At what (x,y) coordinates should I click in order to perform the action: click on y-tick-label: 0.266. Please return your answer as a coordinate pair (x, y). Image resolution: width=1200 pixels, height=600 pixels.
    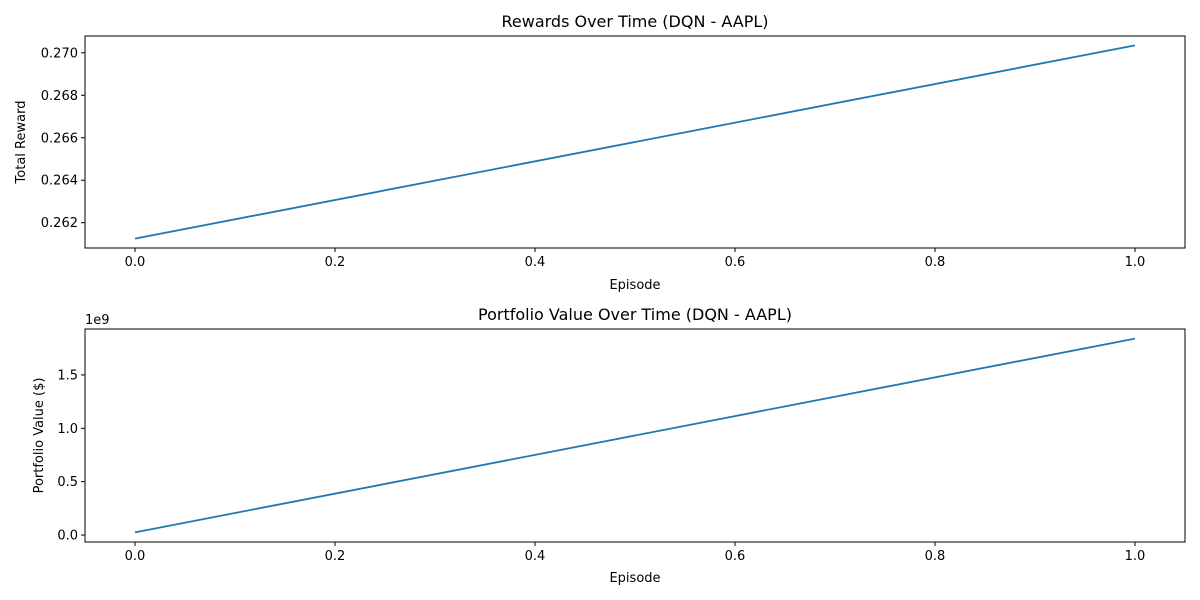
    Looking at the image, I should click on (59, 138).